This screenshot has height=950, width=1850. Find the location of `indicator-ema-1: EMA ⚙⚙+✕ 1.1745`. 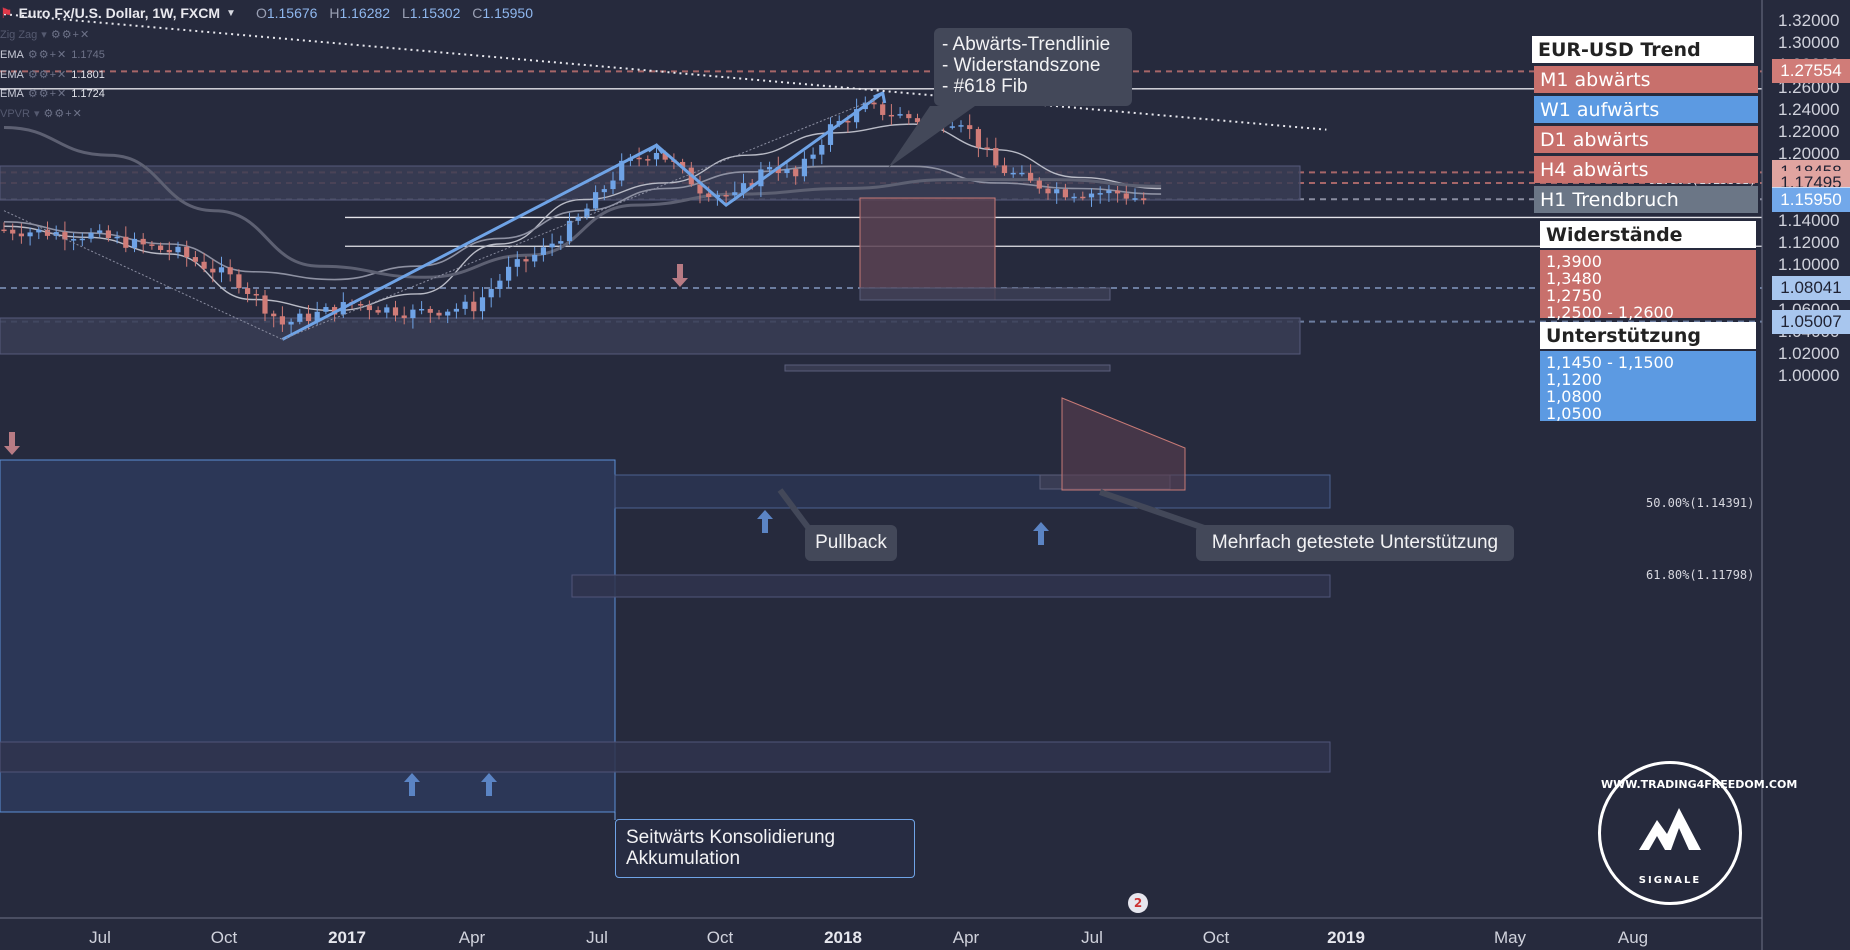

indicator-ema-1: EMA ⚙⚙+✕ 1.1745 is located at coordinates (52, 55).